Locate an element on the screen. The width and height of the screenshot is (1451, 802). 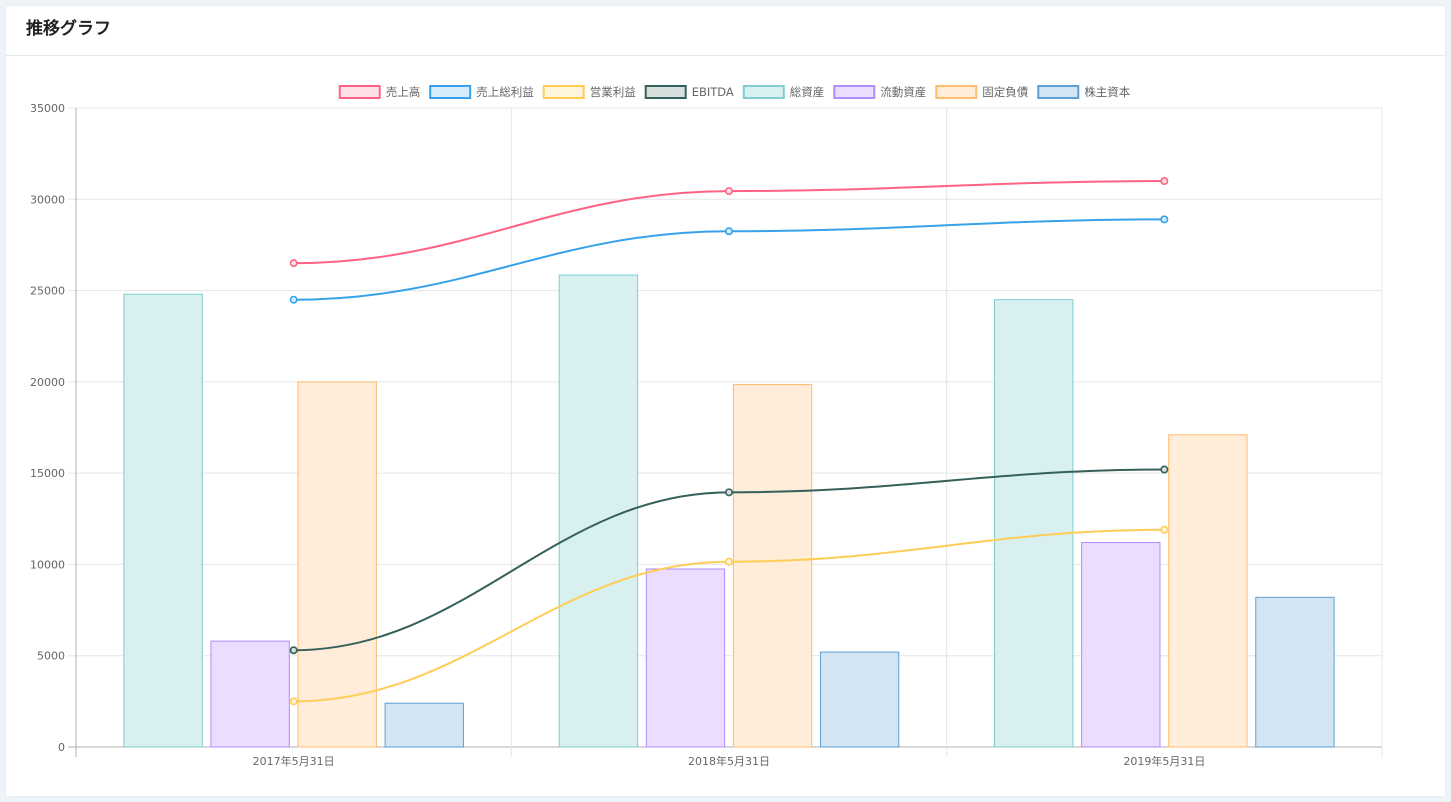
legend-label: 総資産 is located at coordinates (807, 92).